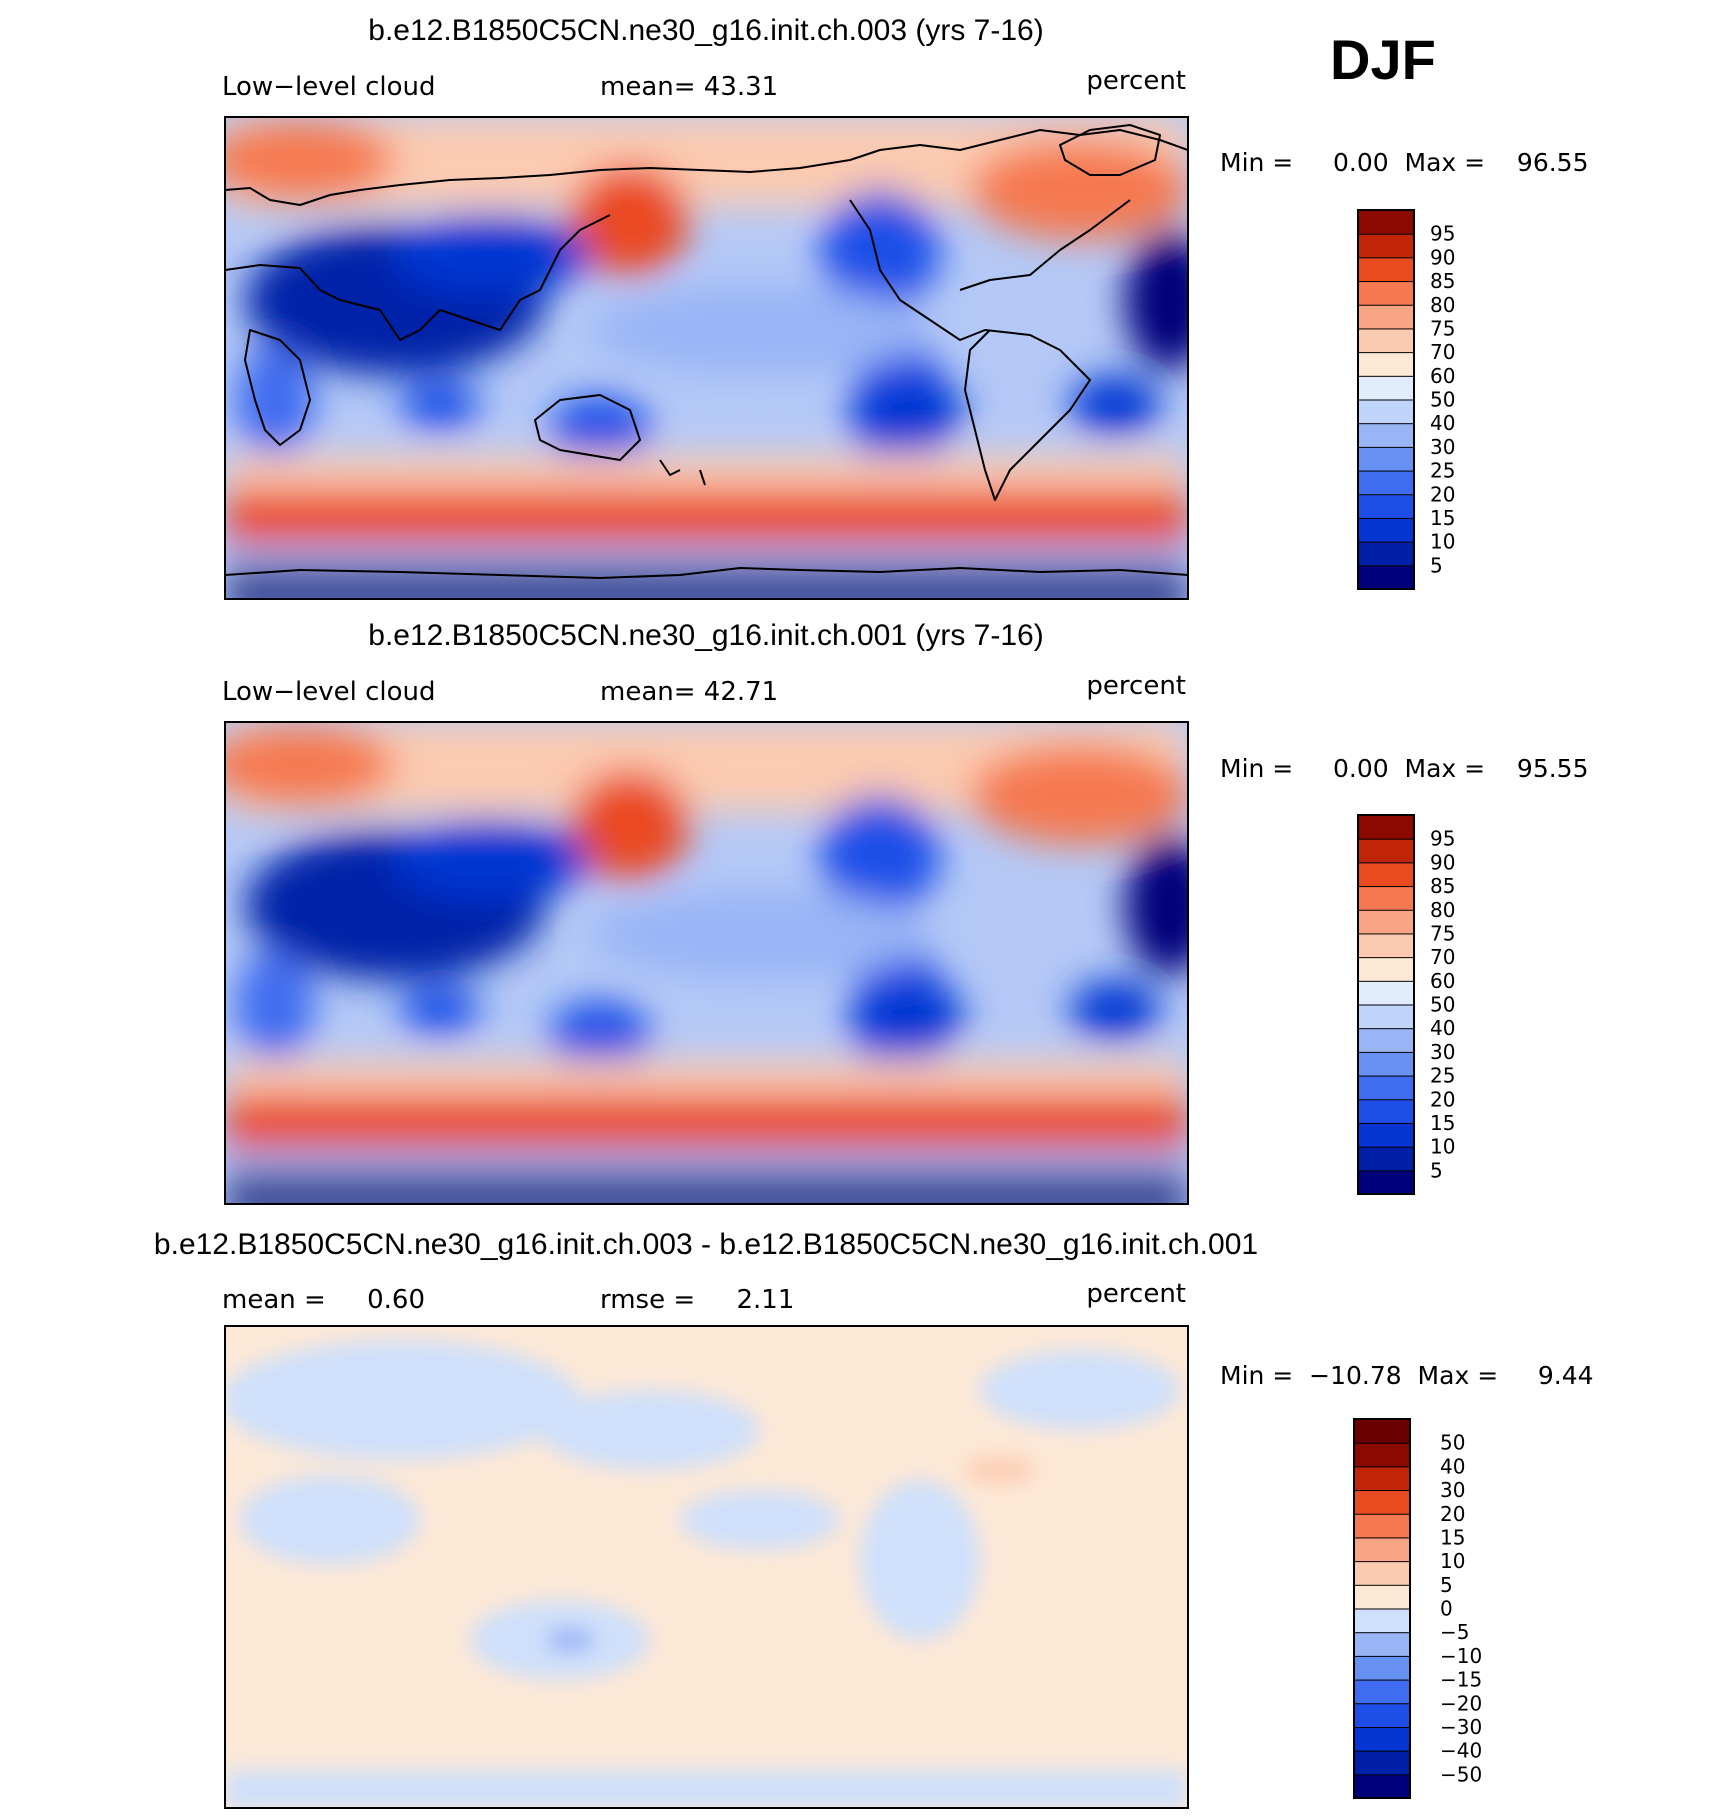 This screenshot has width=1710, height=1819. What do you see at coordinates (689, 692) in the screenshot?
I see `panel-2-mean-label: mean= 42.71` at bounding box center [689, 692].